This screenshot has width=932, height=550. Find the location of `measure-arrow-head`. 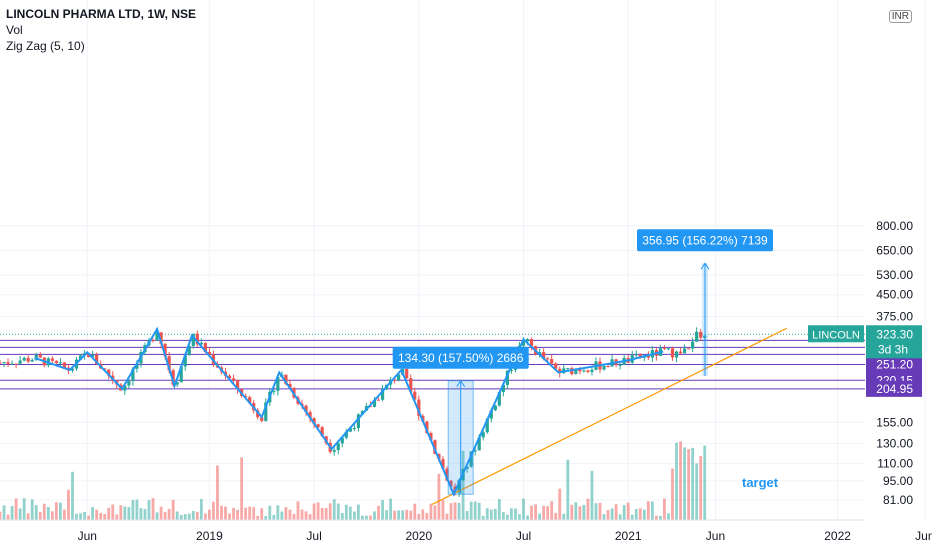

measure-arrow-head is located at coordinates (705, 266).